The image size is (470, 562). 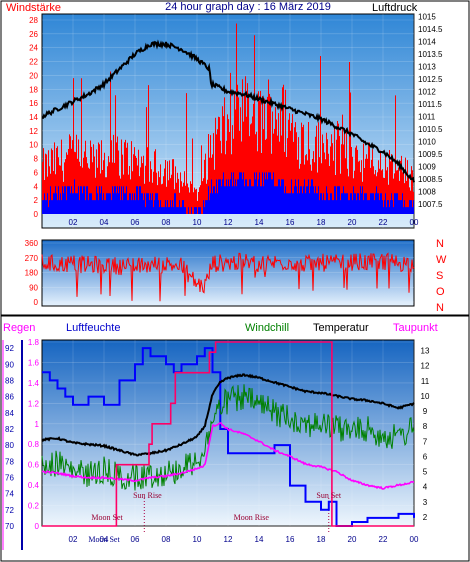 What do you see at coordinates (32, 258) in the screenshot?
I see `direction-tick-label: 270` at bounding box center [32, 258].